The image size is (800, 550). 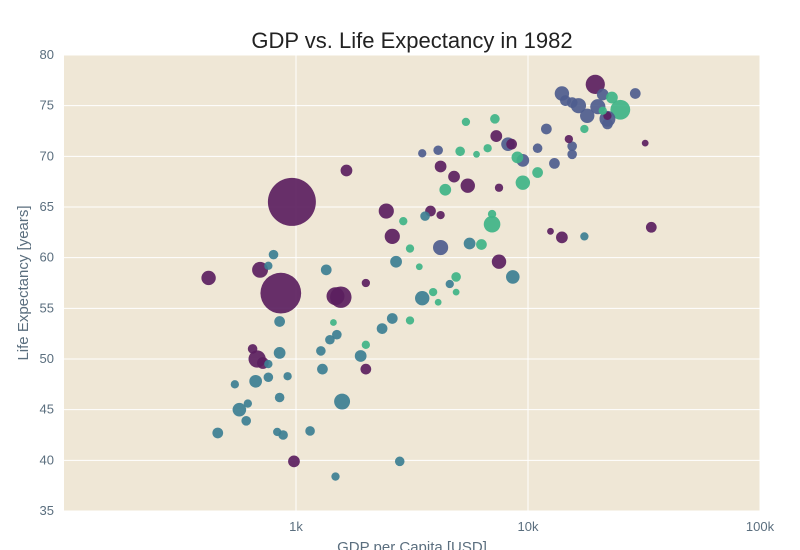 I want to click on y-tick-label: 65, so click(x=47, y=206).